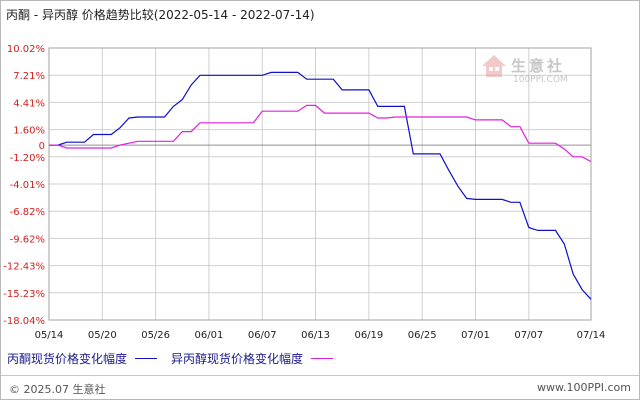 The image size is (640, 400). Describe the element at coordinates (540, 80) in the screenshot. I see `watermark-url: 100PPI.COM` at that location.